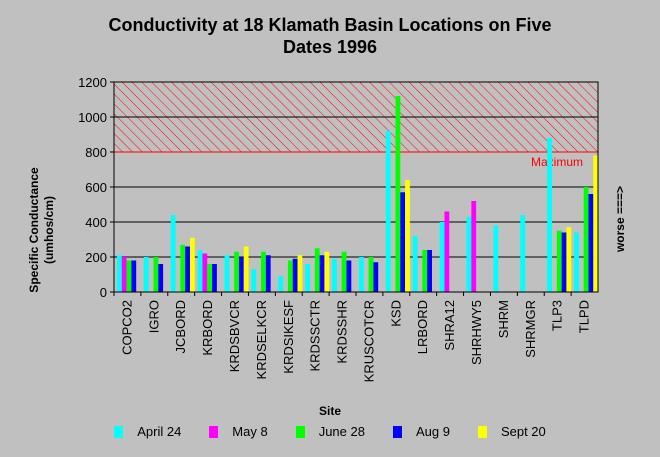  Describe the element at coordinates (96, 222) in the screenshot. I see `y-tick-label: 400` at that location.